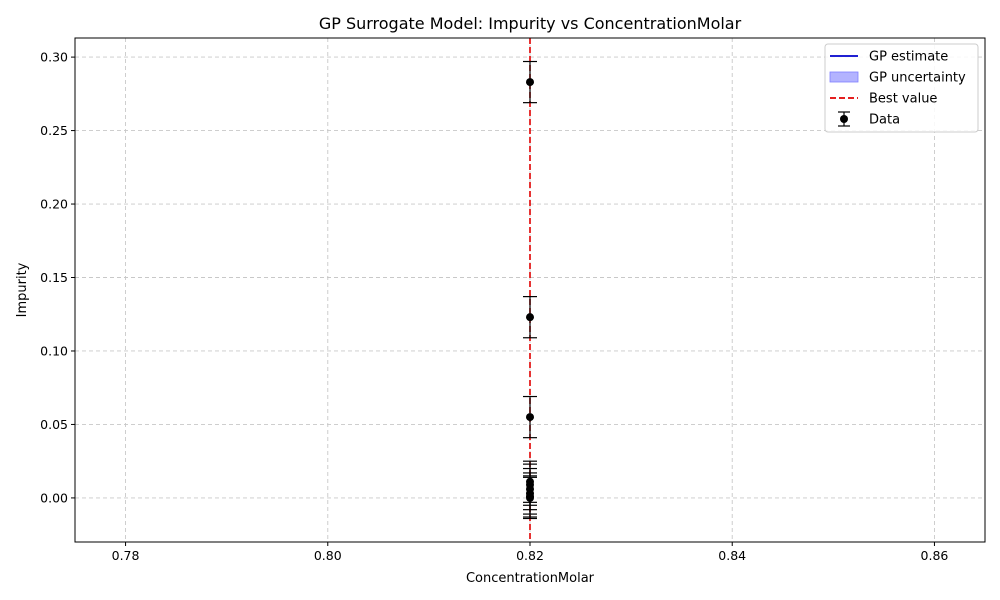 Image resolution: width=1000 pixels, height=600 pixels. I want to click on y-axis-label: Impurity, so click(22, 289).